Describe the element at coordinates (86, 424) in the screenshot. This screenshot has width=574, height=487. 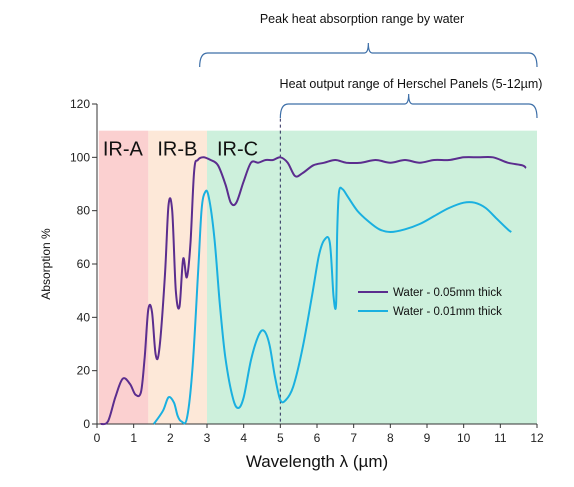
I see `y-tick-label: 0` at that location.